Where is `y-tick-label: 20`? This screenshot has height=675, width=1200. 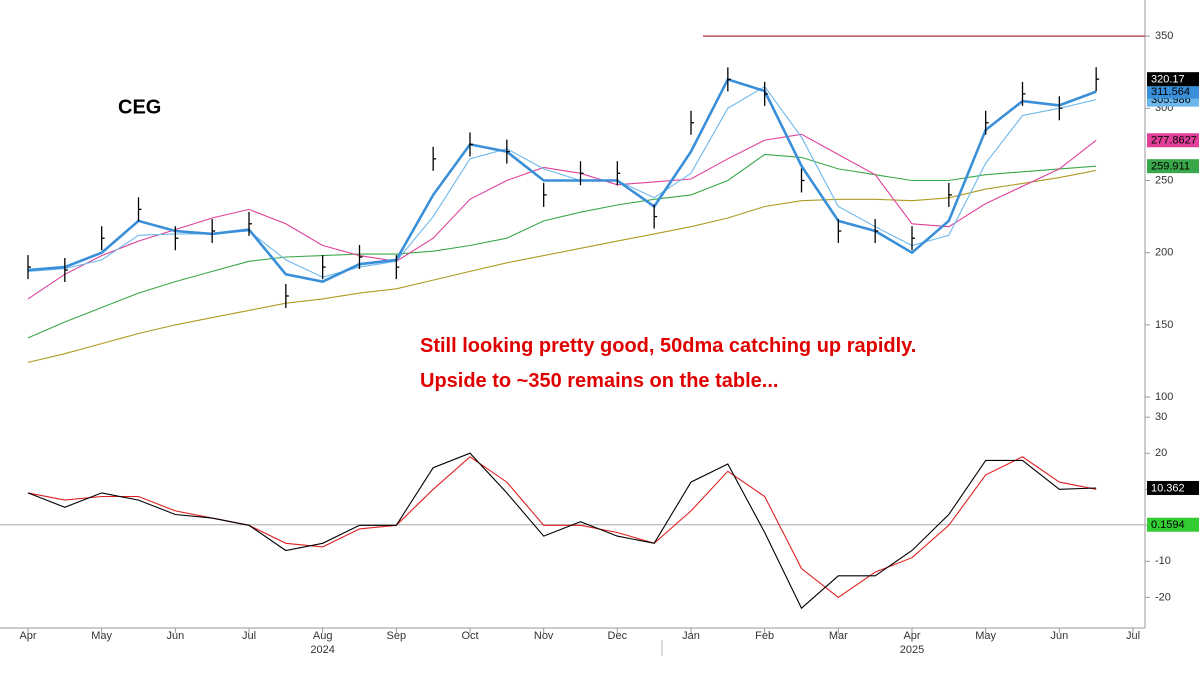
y-tick-label: 20 is located at coordinates (1161, 453).